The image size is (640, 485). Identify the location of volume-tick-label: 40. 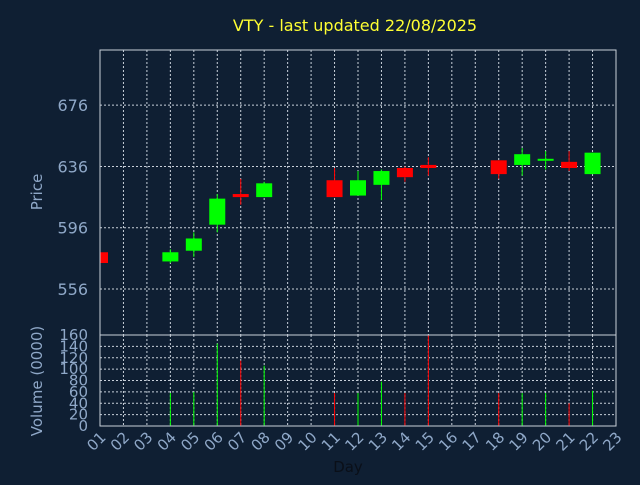
(78, 403).